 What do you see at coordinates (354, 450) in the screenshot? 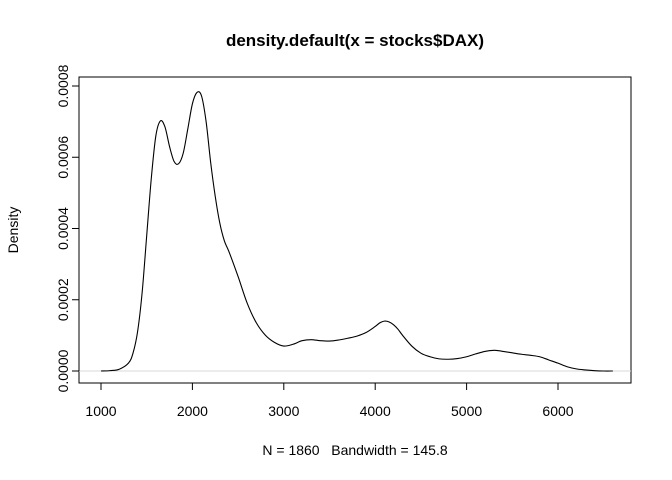
I see `x-axis-label: N = 1860 Bandwidth = 145.8` at bounding box center [354, 450].